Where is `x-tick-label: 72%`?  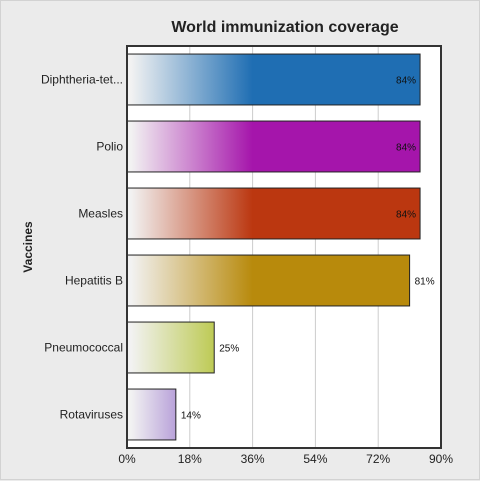 x-tick-label: 72% is located at coordinates (378, 459).